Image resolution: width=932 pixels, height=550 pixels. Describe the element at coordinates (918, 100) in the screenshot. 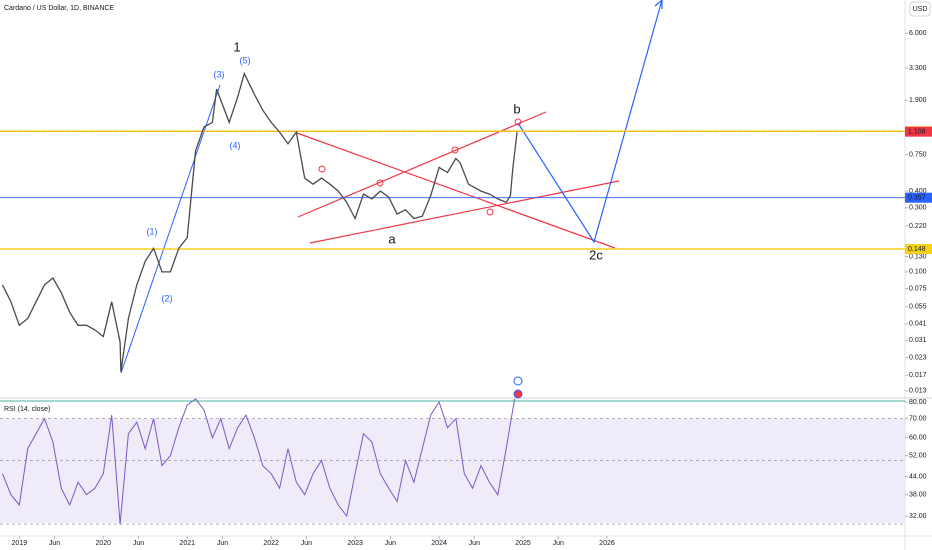

I see `y-tick-label: 1.900` at that location.